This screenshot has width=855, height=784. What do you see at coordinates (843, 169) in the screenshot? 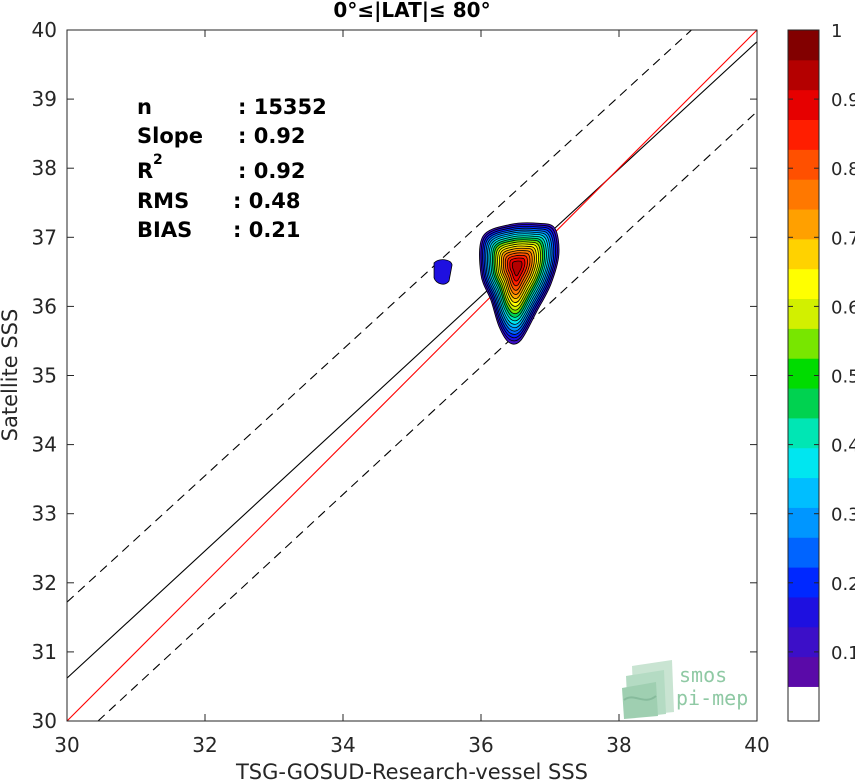
I see `colorbar-tick-label: 0.8` at bounding box center [843, 169].